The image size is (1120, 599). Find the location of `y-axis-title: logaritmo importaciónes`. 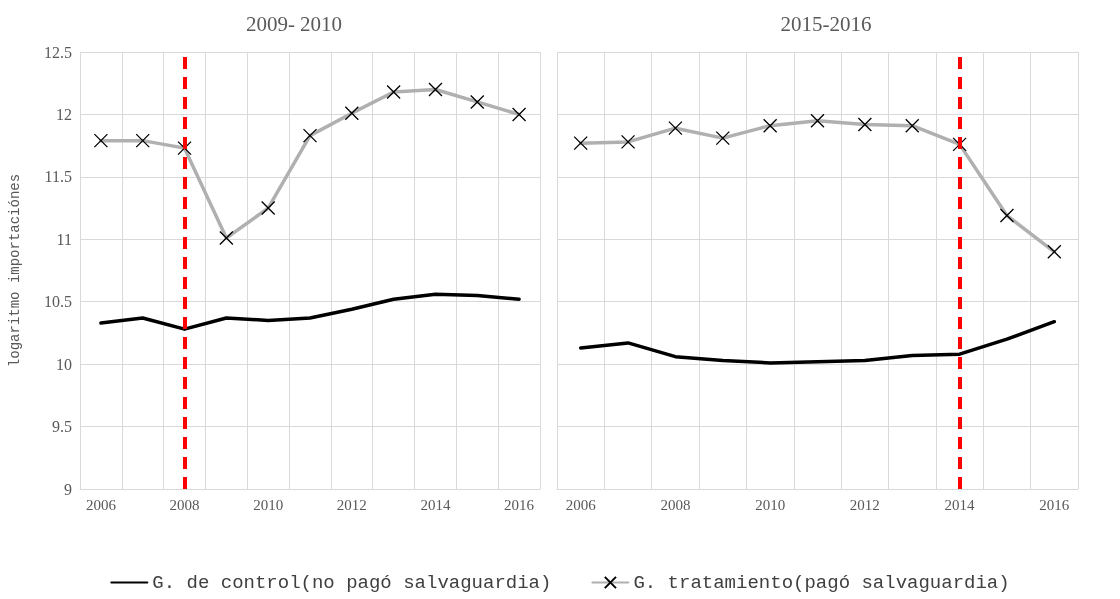

y-axis-title: logaritmo importaciónes is located at coordinates (15, 270).